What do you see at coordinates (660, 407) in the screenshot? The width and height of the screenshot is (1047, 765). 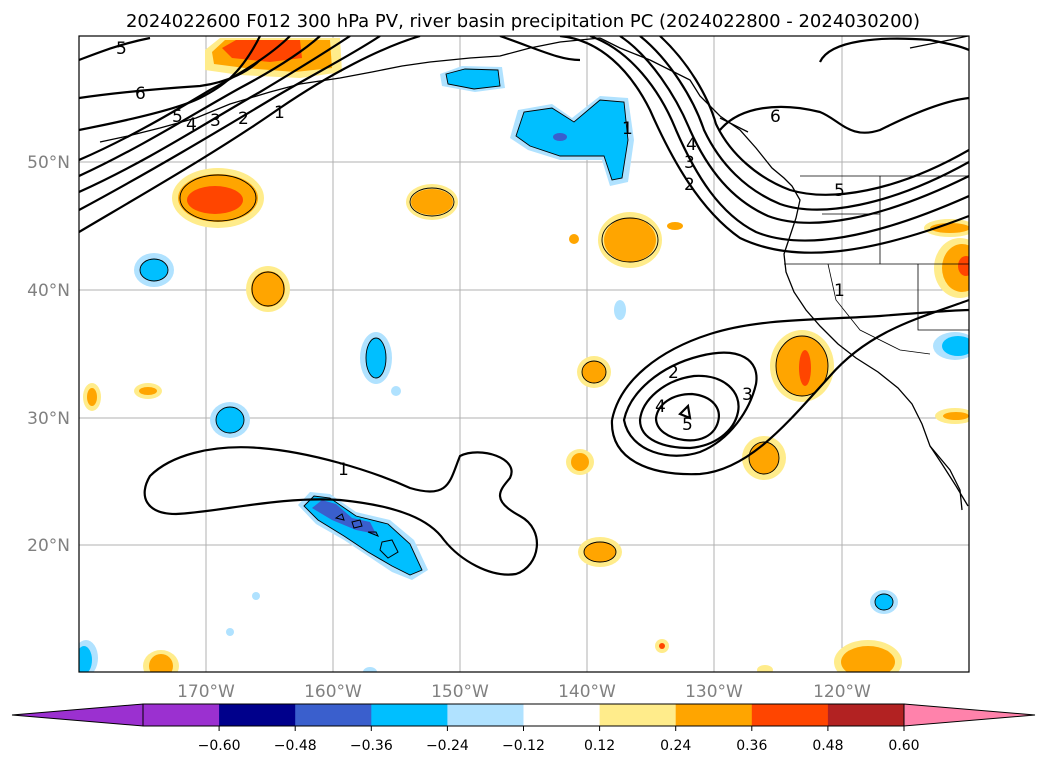 I see `contour-label-low-4: 4` at bounding box center [660, 407].